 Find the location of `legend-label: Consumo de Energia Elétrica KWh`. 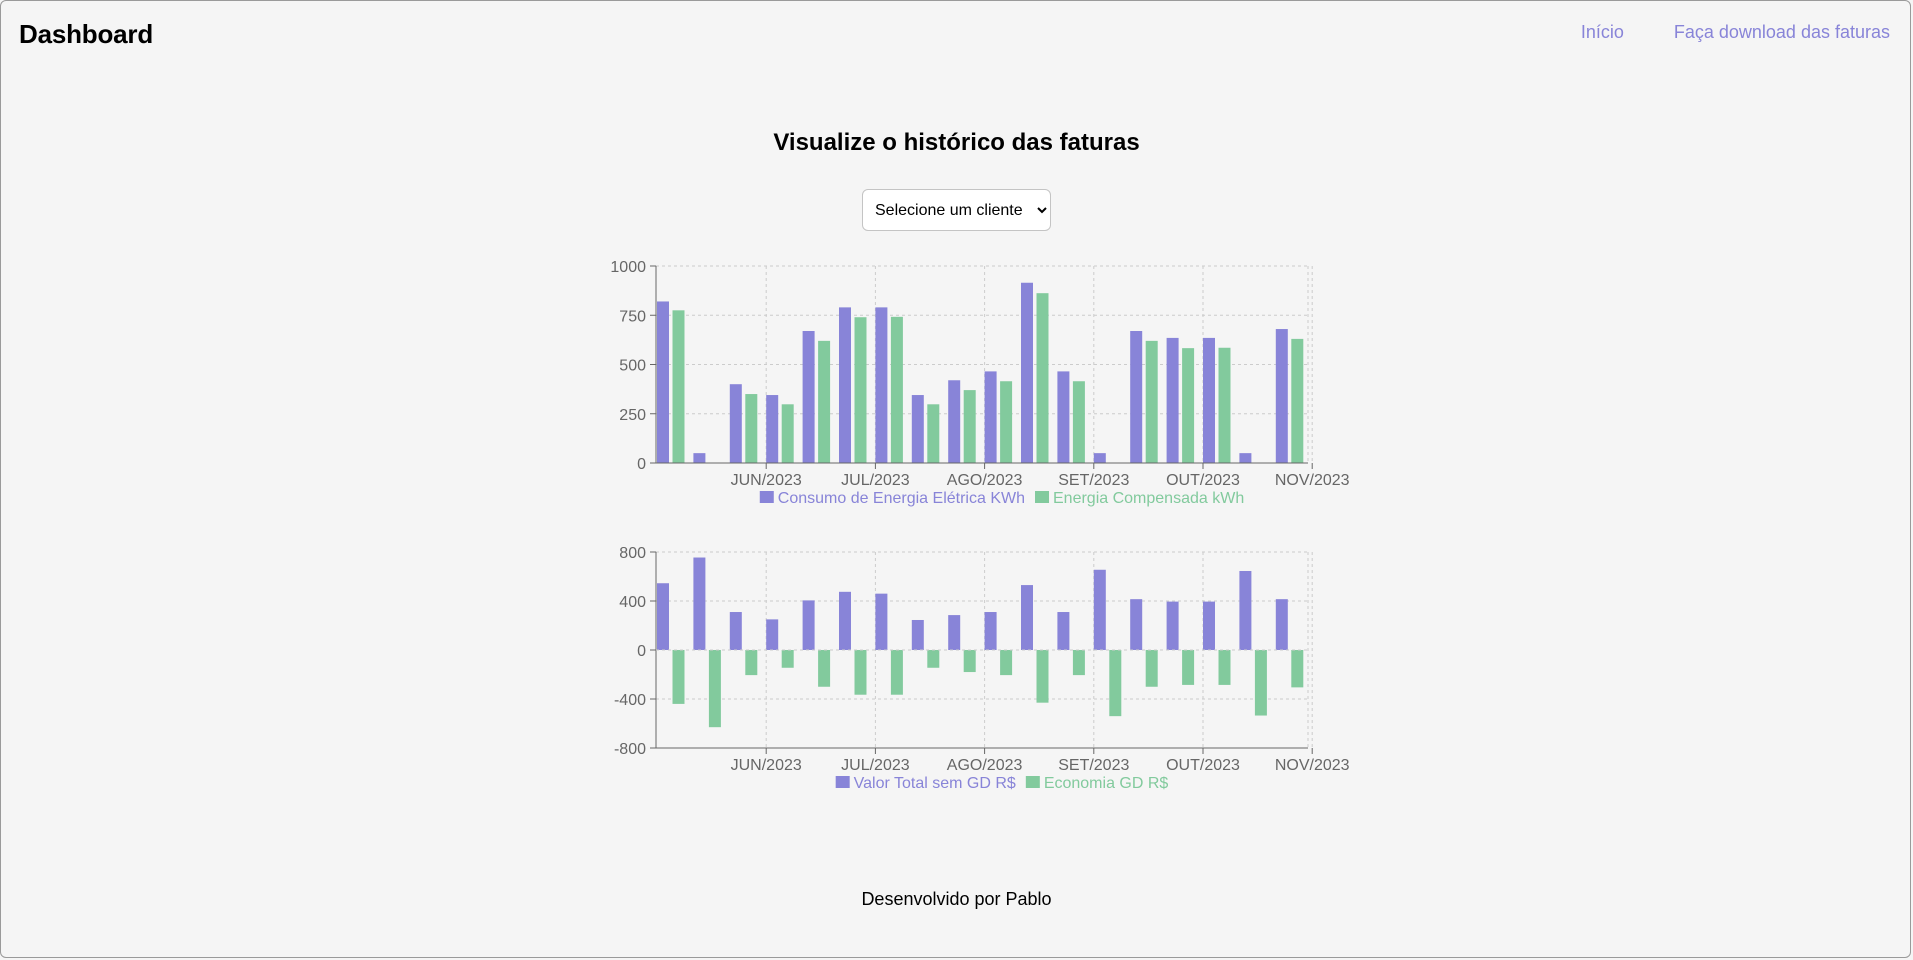

legend-label: Consumo de Energia Elétrica KWh is located at coordinates (901, 498).